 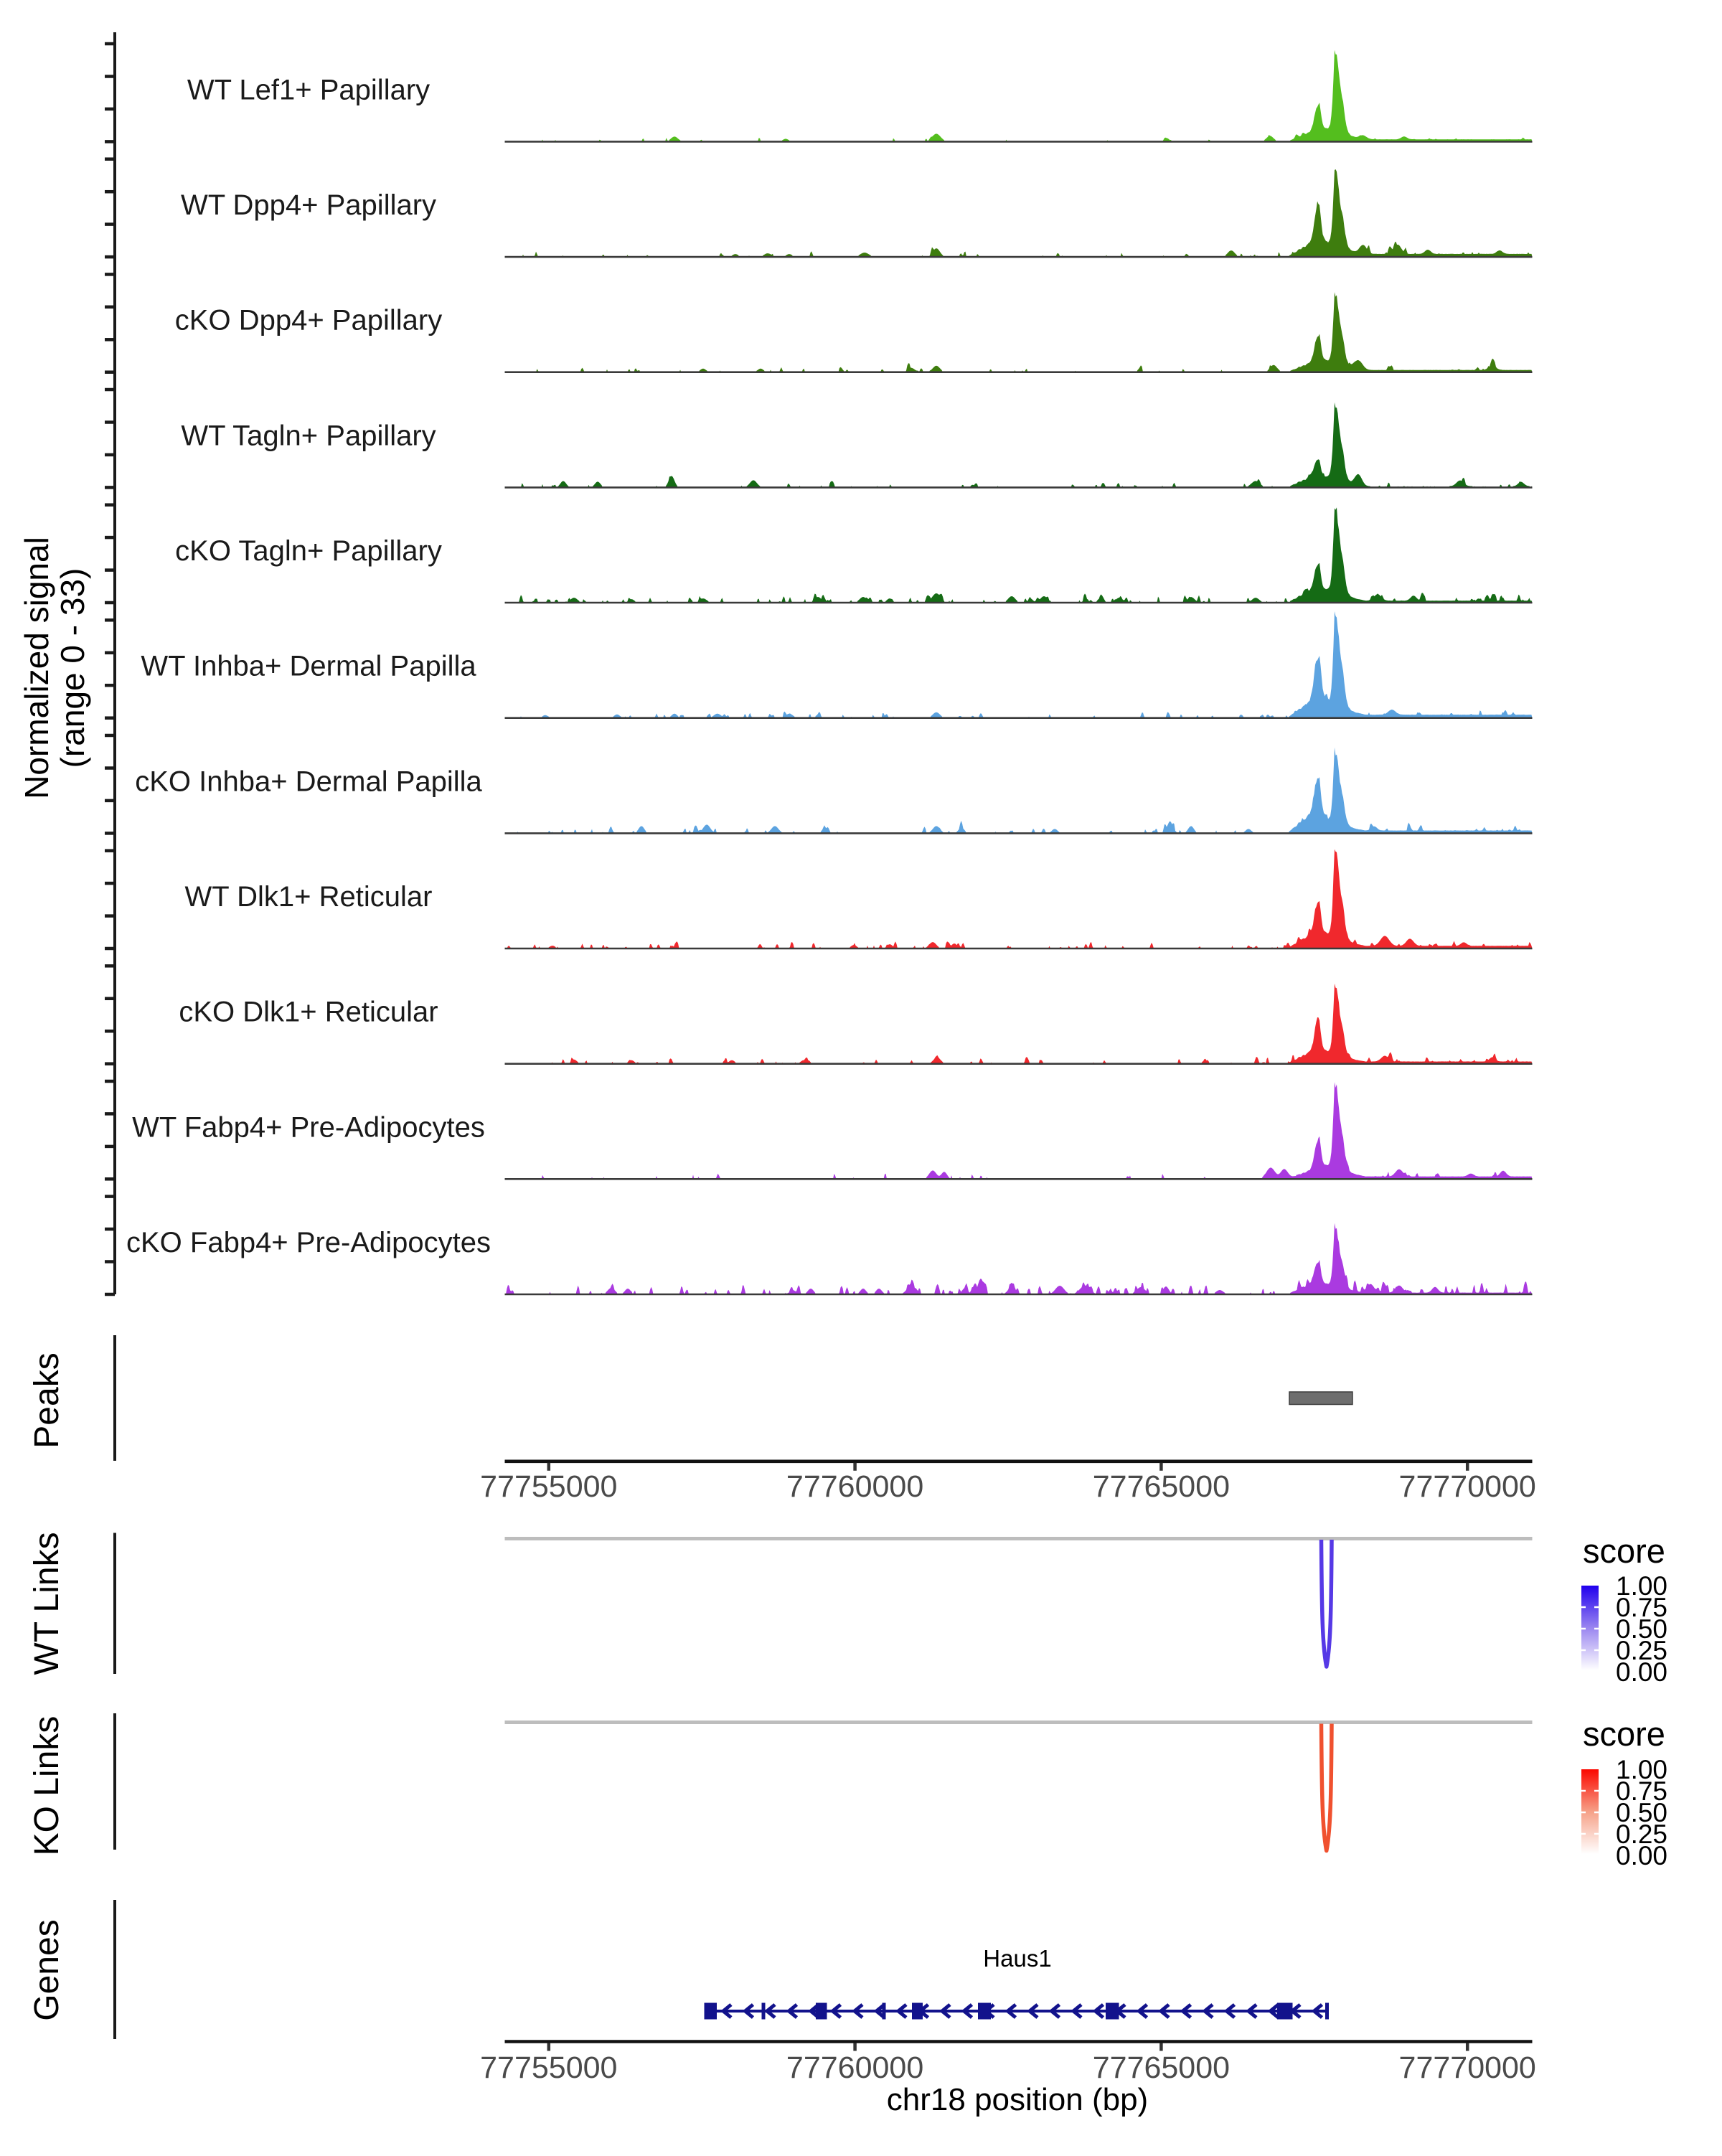 What do you see at coordinates (47, 1604) in the screenshot?
I see `svg-text: WT Links` at bounding box center [47, 1604].